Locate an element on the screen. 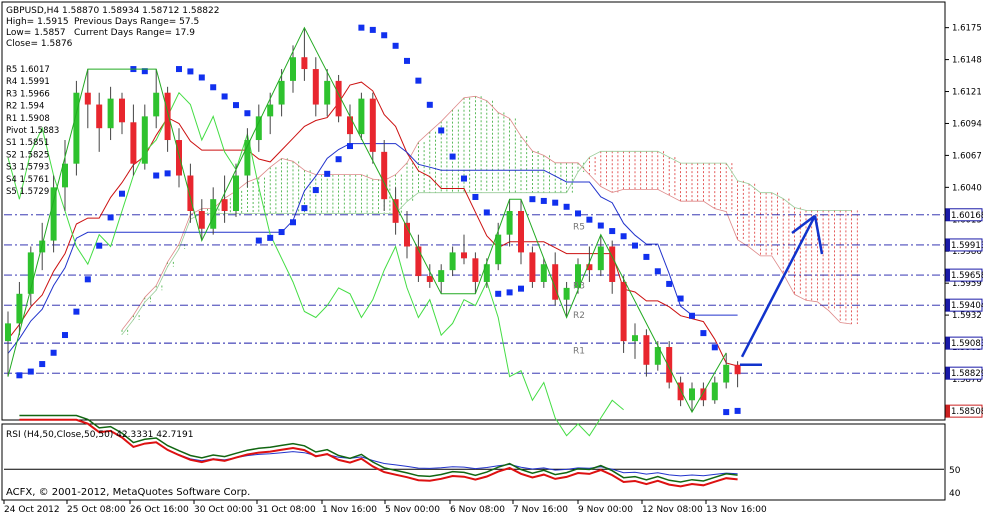  arrow-head-left is located at coordinates (803, 224).